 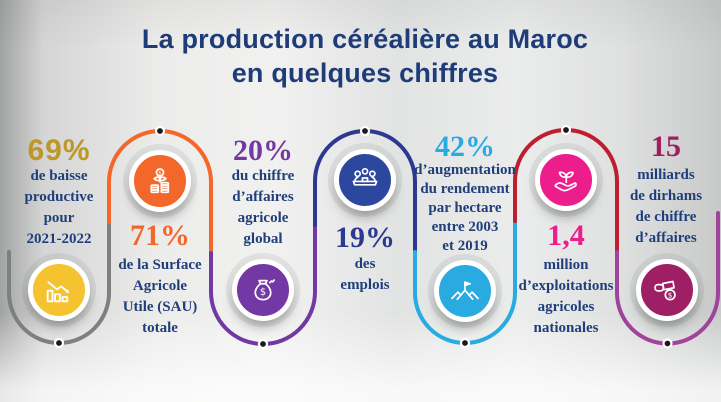 I want to click on stat-value-15: 15, so click(x=666, y=146).